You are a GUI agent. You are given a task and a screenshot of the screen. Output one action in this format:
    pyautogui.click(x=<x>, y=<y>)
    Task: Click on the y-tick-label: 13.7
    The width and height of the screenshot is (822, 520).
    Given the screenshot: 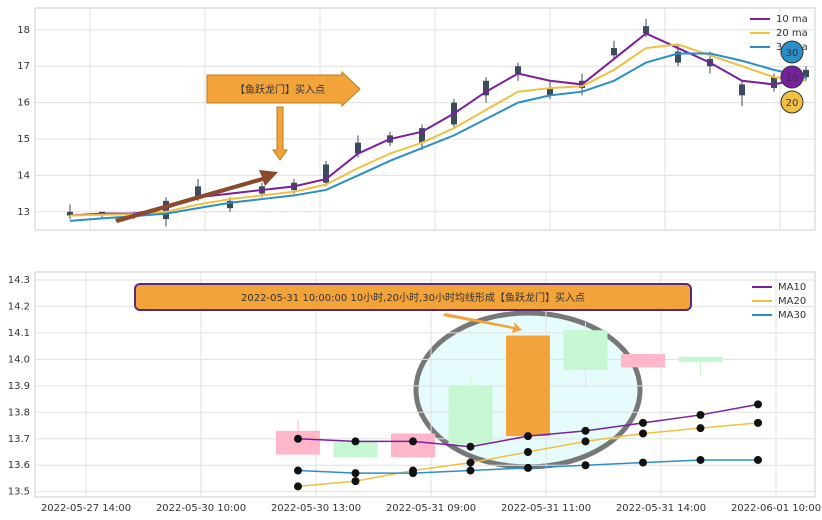 What is the action you would take?
    pyautogui.click(x=19, y=439)
    